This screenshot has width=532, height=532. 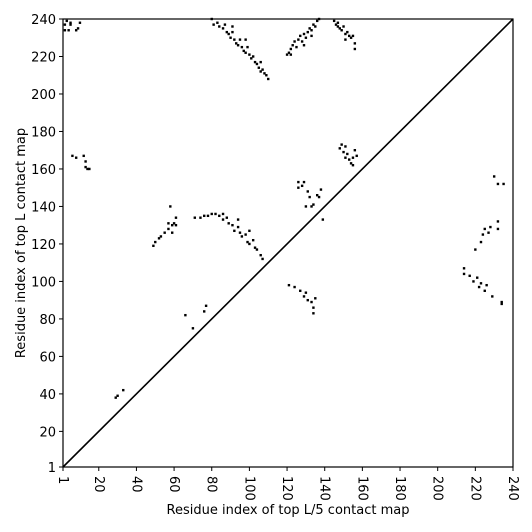 What do you see at coordinates (399, 488) in the screenshot?
I see `x-tick-label: 180` at bounding box center [399, 488].